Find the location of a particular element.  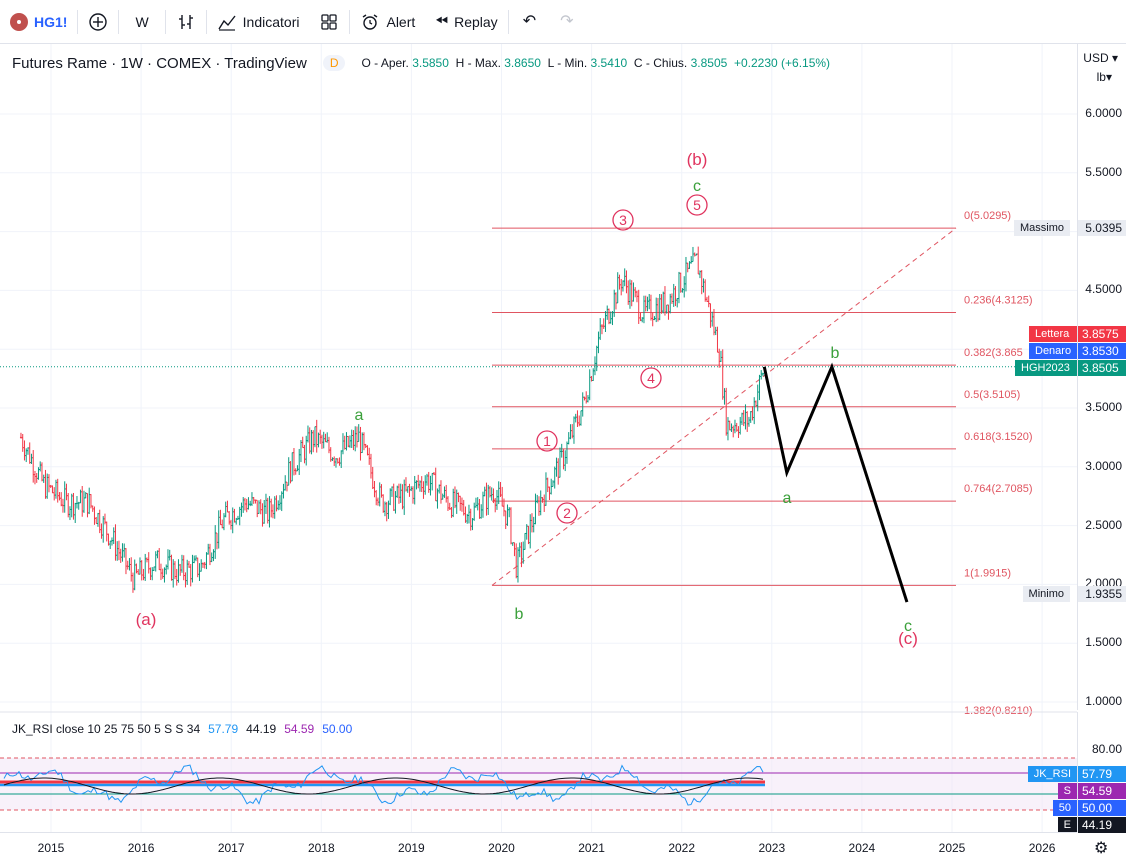

wave-label-3: 3 is located at coordinates (623, 220).